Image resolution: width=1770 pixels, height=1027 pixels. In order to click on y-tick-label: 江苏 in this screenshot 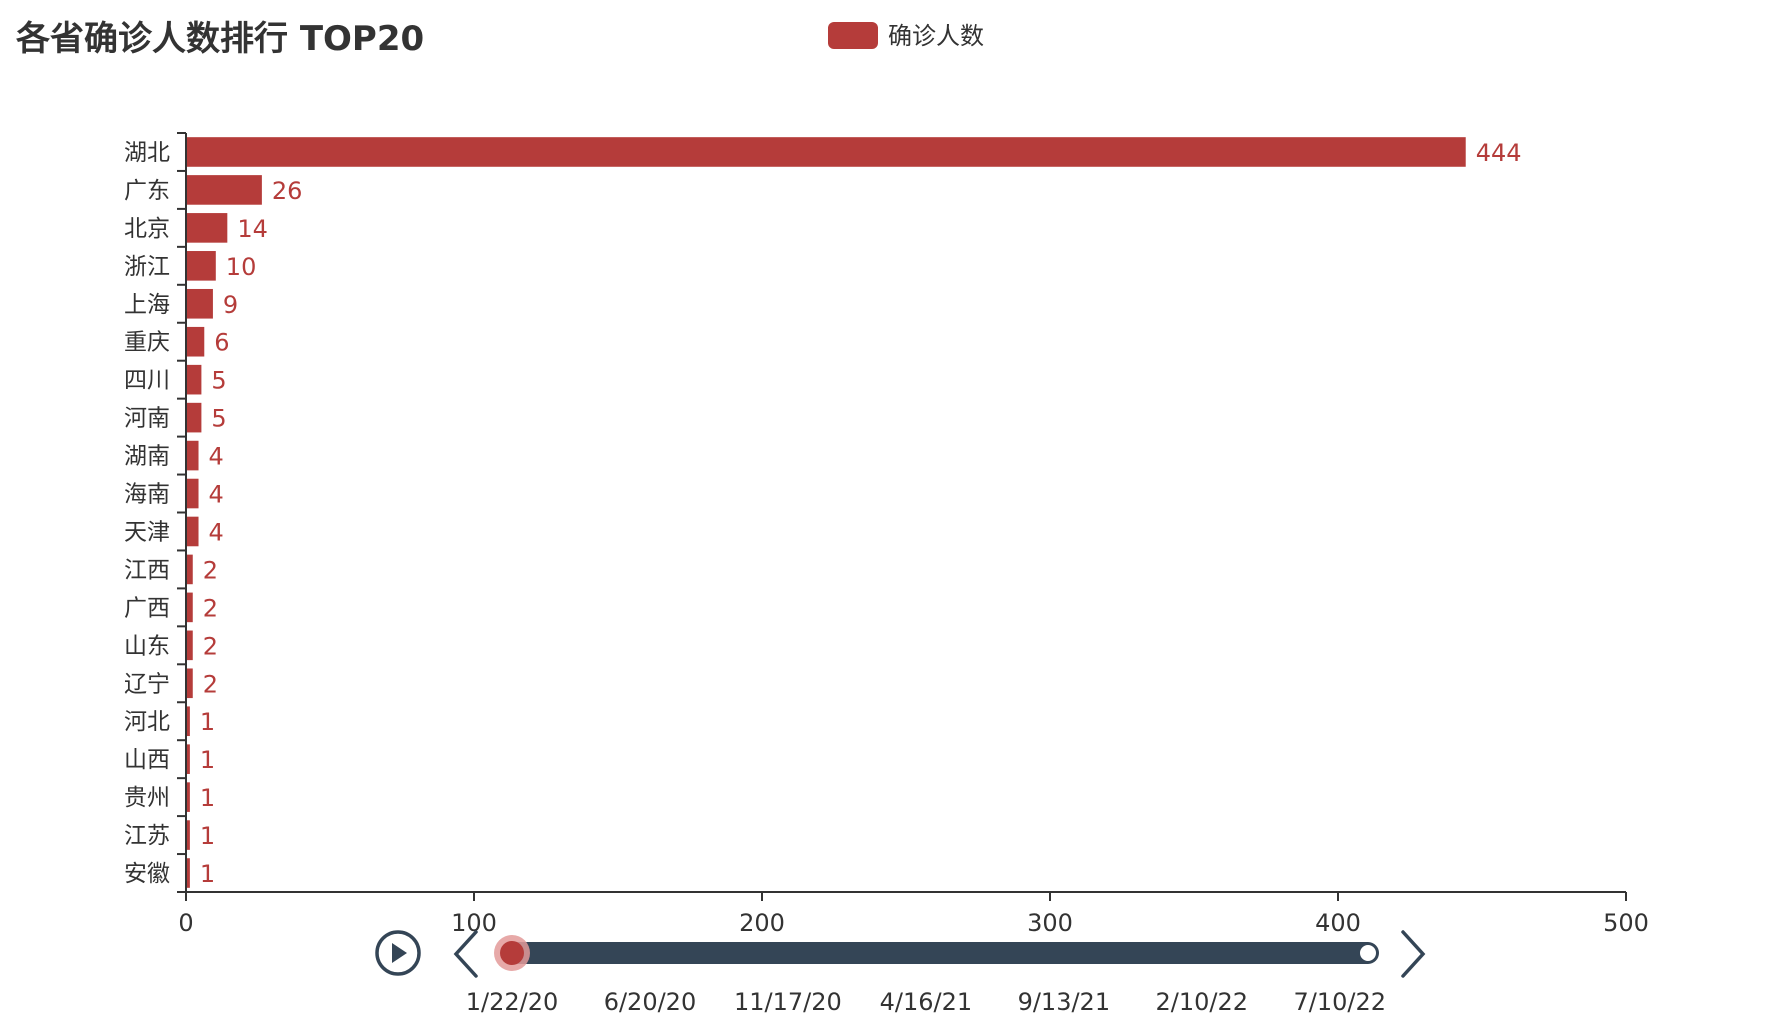, I will do `click(147, 836)`.